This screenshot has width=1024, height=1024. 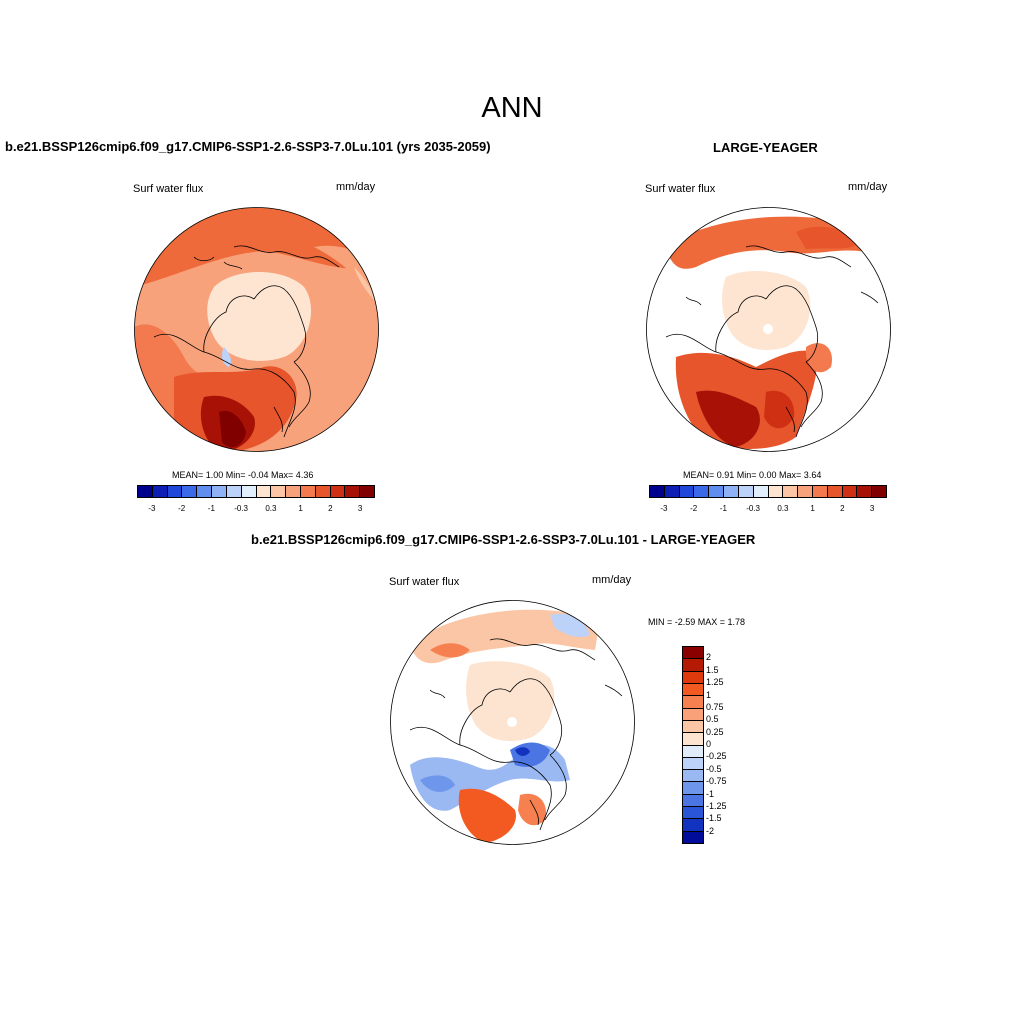 What do you see at coordinates (356, 187) in the screenshot?
I see `left-units-label: mm/day` at bounding box center [356, 187].